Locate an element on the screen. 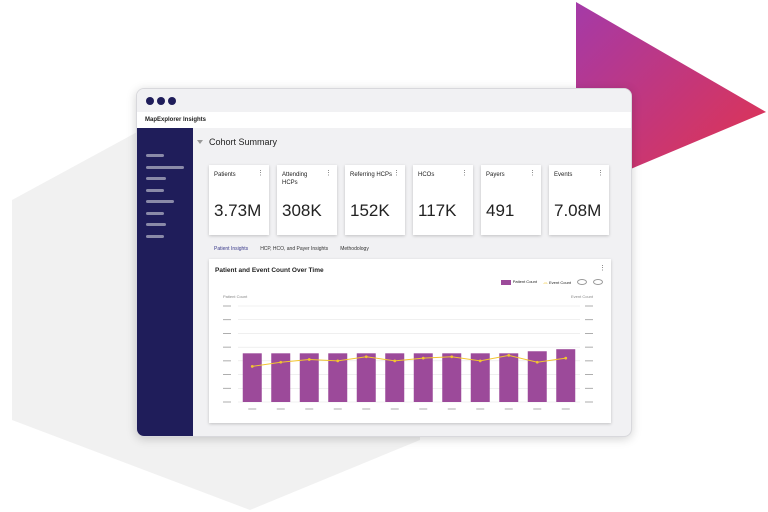  stat-card: Referring HCPs ⋮ 152K is located at coordinates (375, 200).